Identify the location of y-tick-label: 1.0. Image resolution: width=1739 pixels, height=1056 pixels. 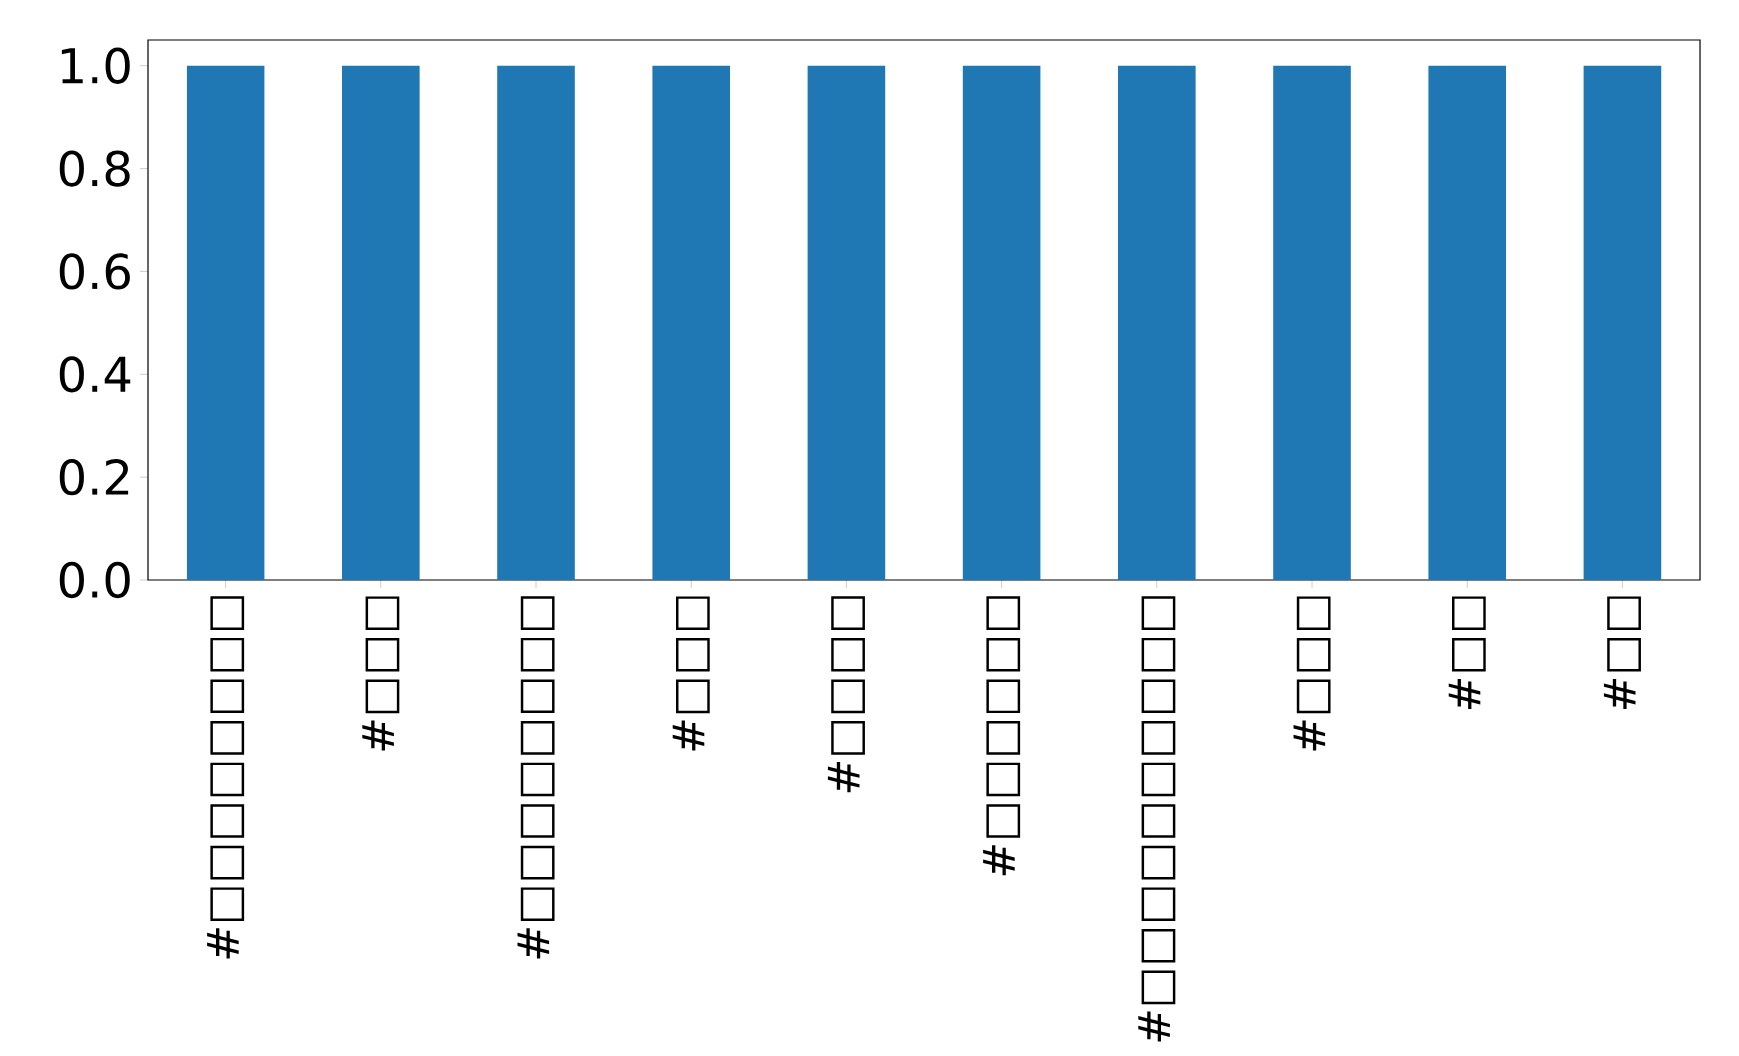
(95, 65).